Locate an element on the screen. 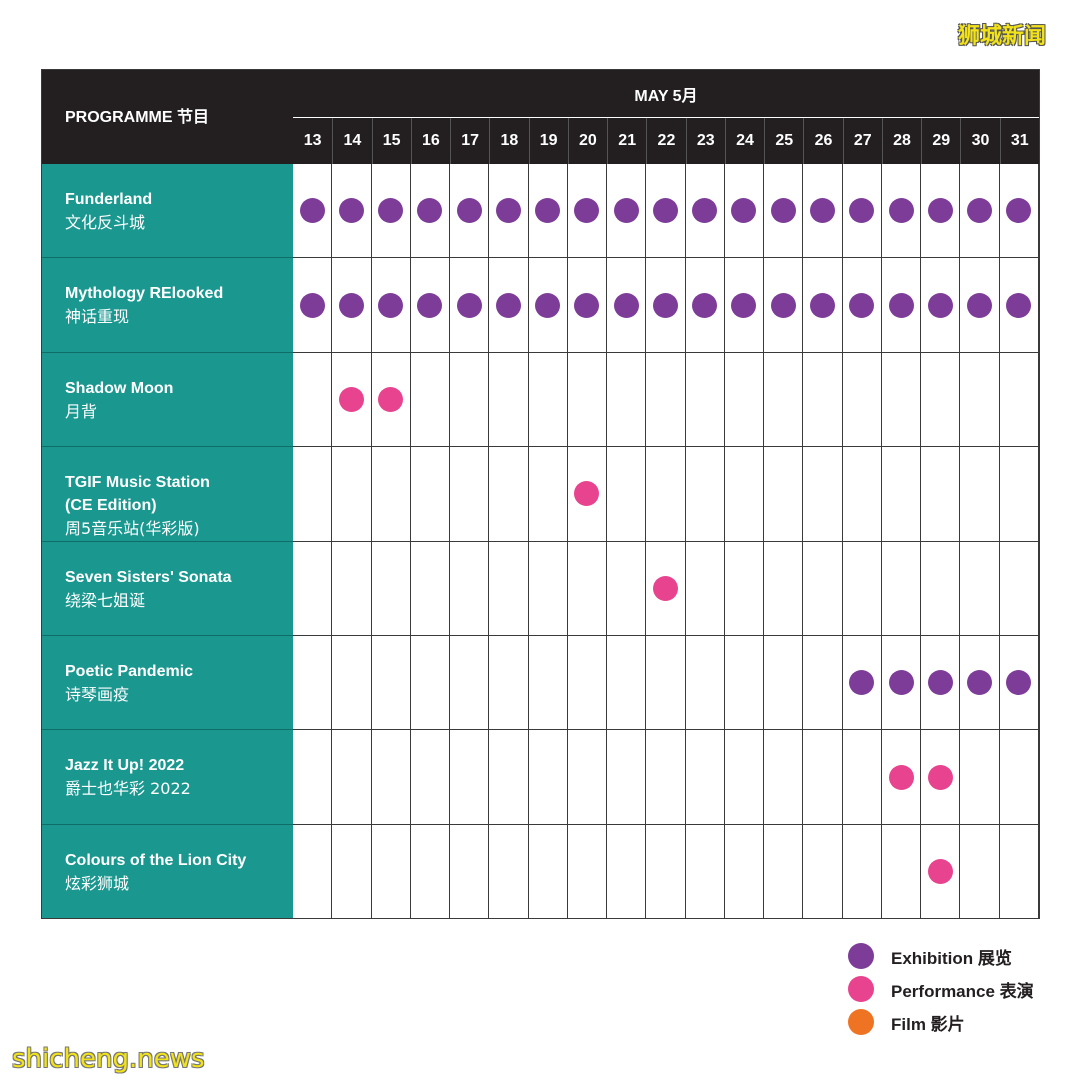  day-header-16: 16 is located at coordinates (430, 141).